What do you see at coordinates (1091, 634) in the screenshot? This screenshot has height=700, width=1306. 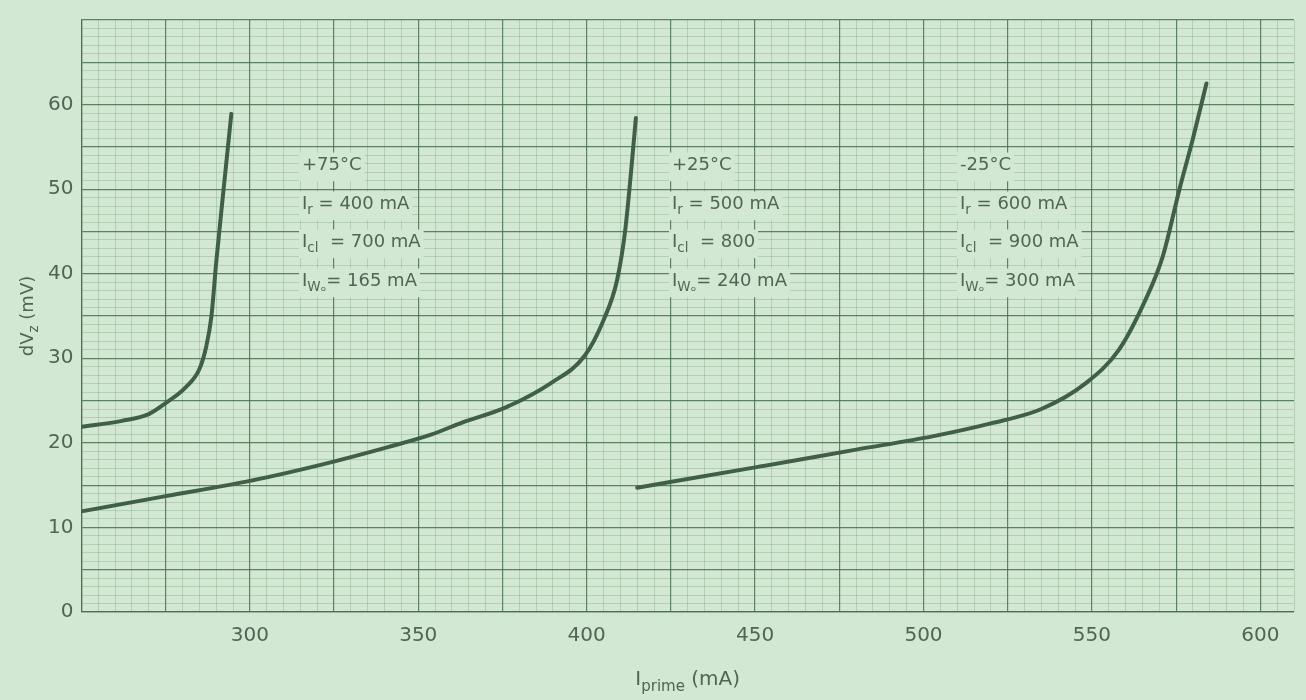 I see `x-tick-label: 550` at bounding box center [1091, 634].